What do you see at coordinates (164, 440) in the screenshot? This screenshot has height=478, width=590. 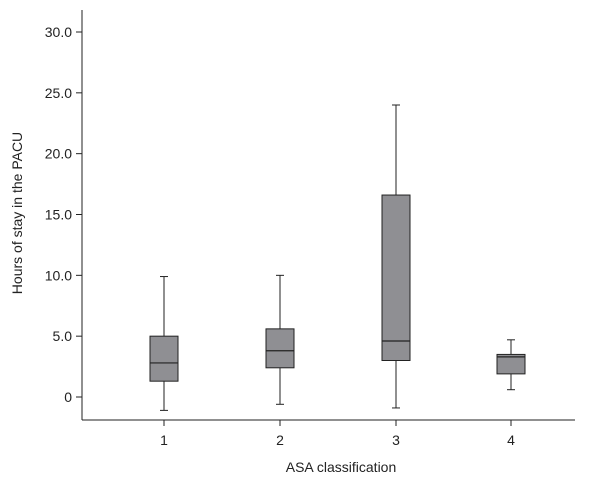 I see `x-tick-label: 1` at bounding box center [164, 440].